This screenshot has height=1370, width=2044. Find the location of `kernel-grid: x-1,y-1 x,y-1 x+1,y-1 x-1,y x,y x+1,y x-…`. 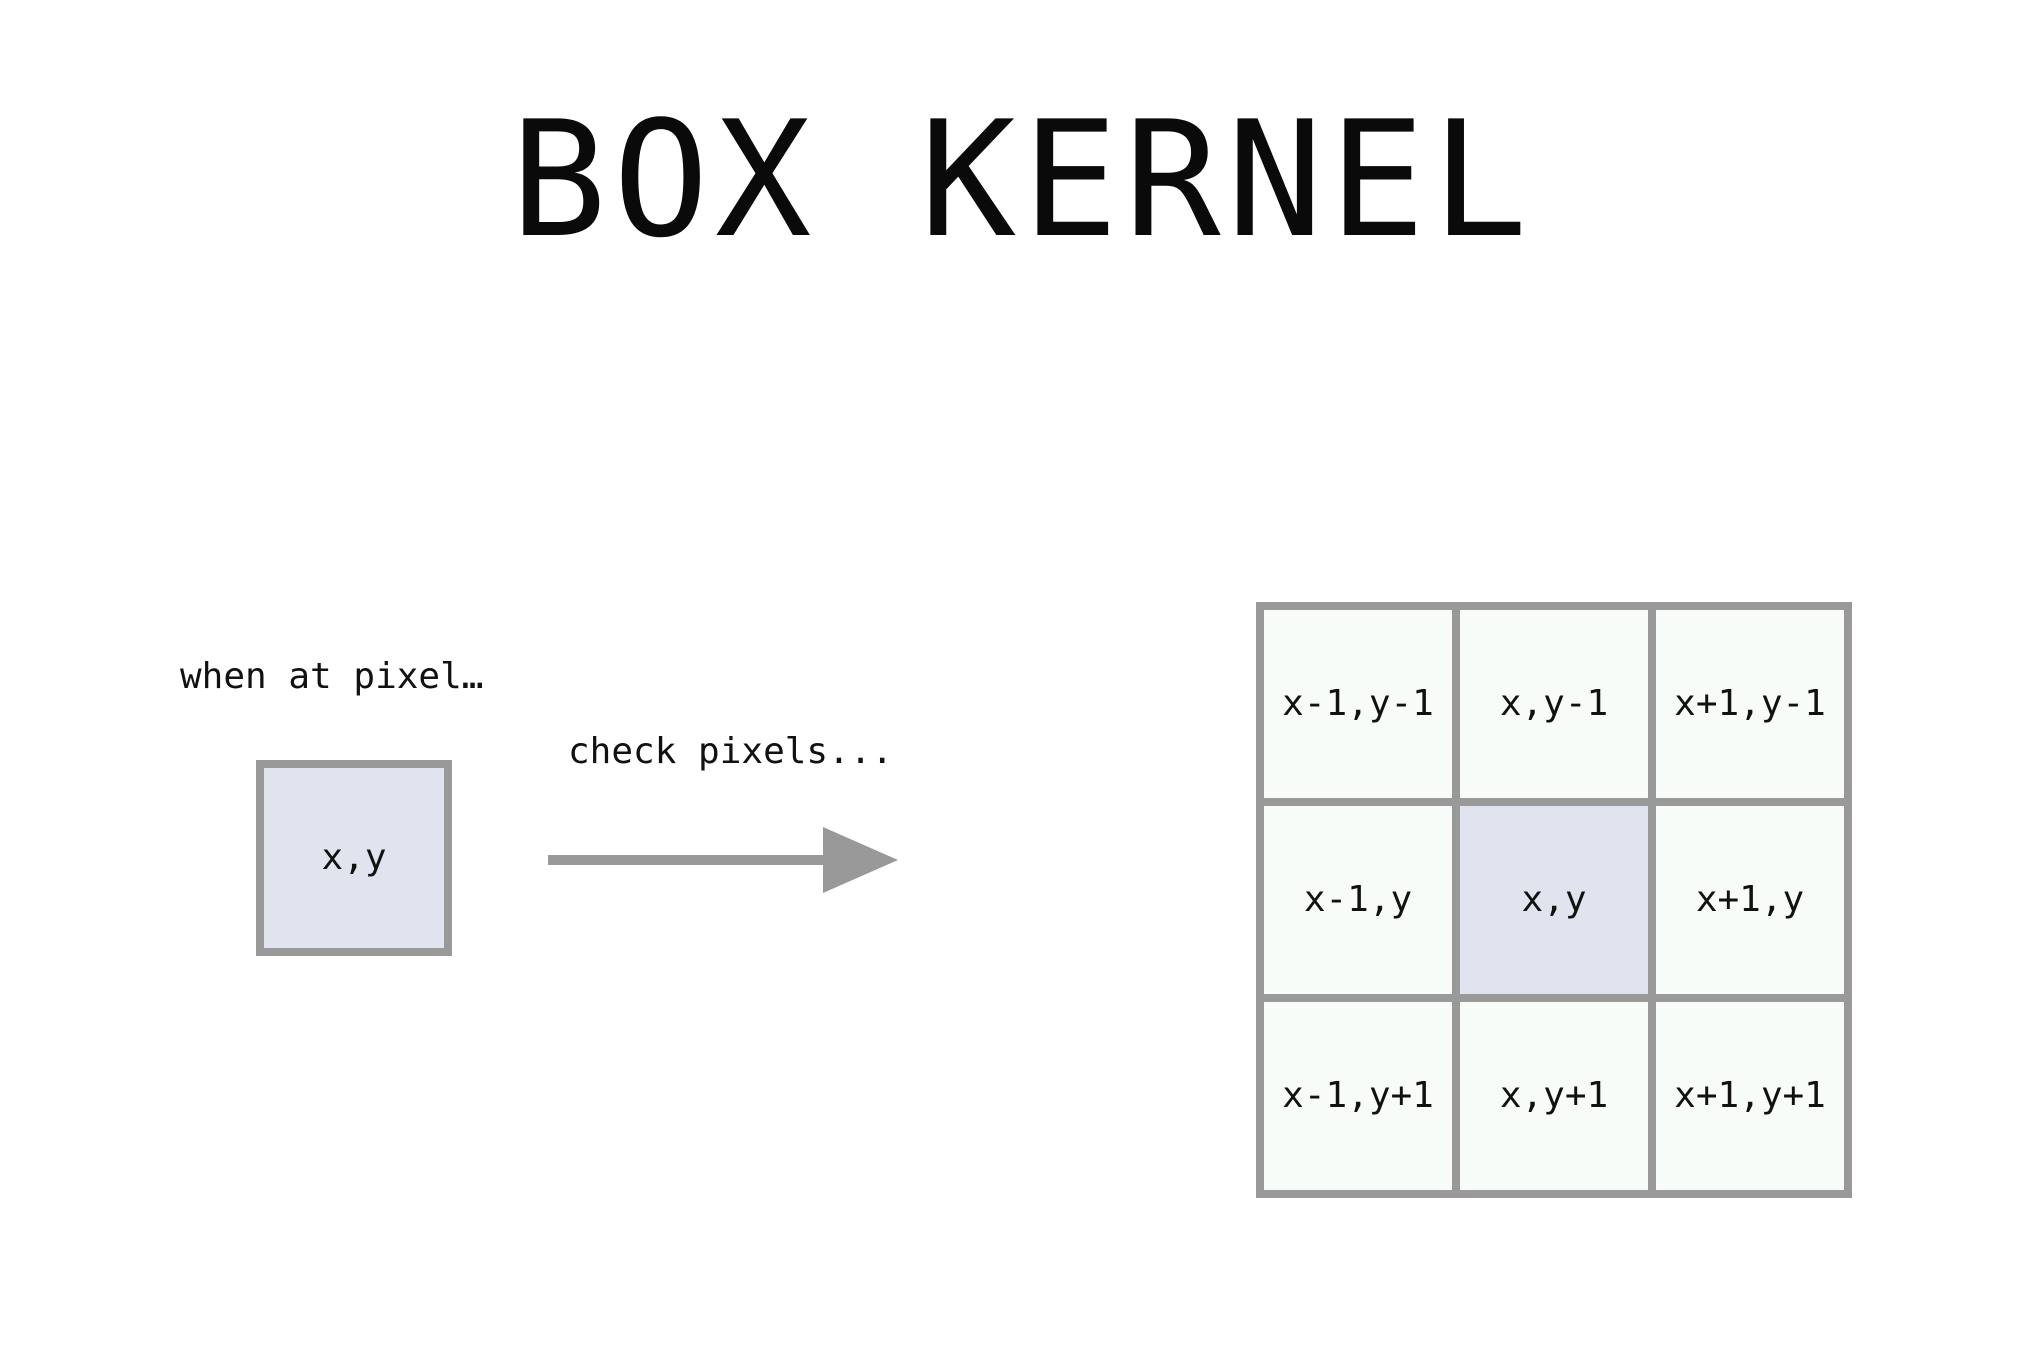

kernel-grid: x-1,y-1 x,y-1 x+1,y-1 x-1,y x,y x+1,y x-… is located at coordinates (1554, 900).